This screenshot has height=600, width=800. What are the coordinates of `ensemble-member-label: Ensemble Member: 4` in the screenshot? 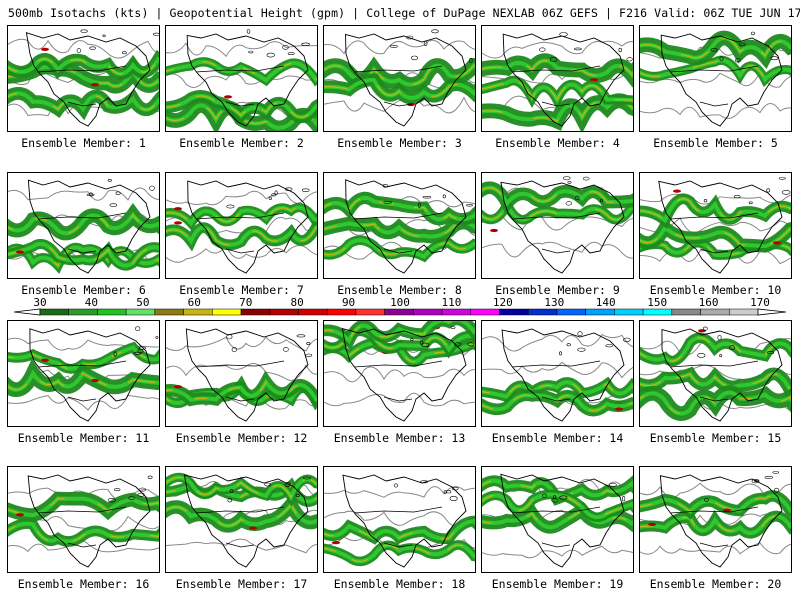 It's located at (557, 143).